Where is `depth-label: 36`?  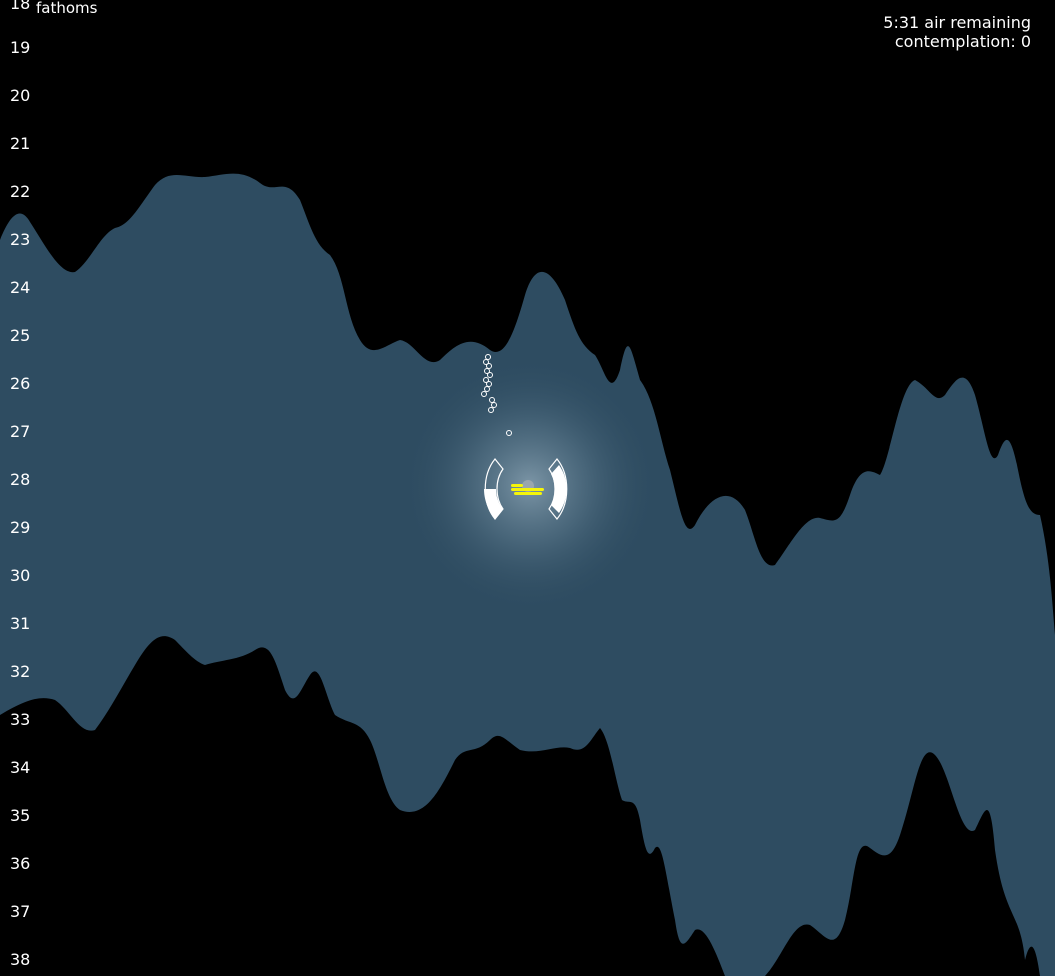 depth-label: 36 is located at coordinates (20, 863).